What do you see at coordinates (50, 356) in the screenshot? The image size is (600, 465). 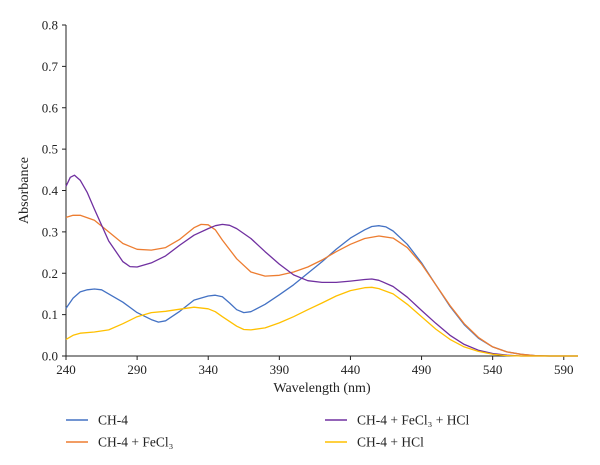 I see `y-tick-label: 0.0` at bounding box center [50, 356].